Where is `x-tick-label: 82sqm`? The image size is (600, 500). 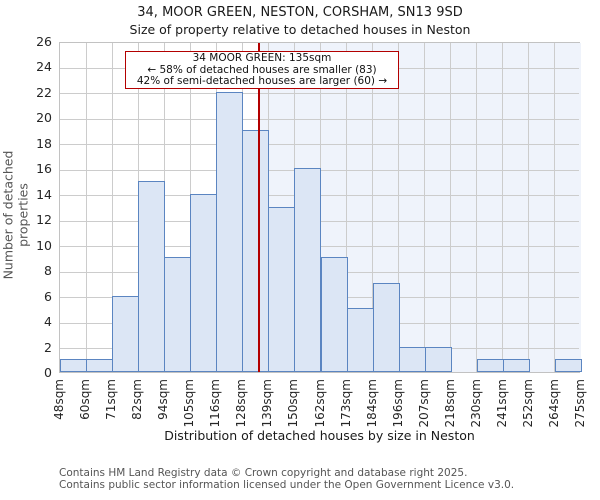
x-tick-label: 82sqm is located at coordinates (137, 399).